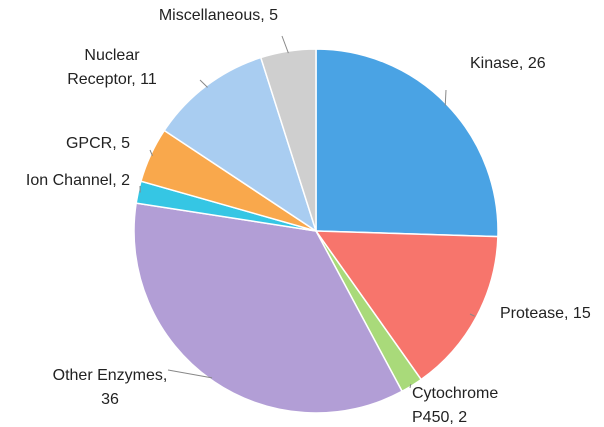 The height and width of the screenshot is (427, 604). Describe the element at coordinates (98, 143) in the screenshot. I see `data-label: GPCR, 5` at that location.